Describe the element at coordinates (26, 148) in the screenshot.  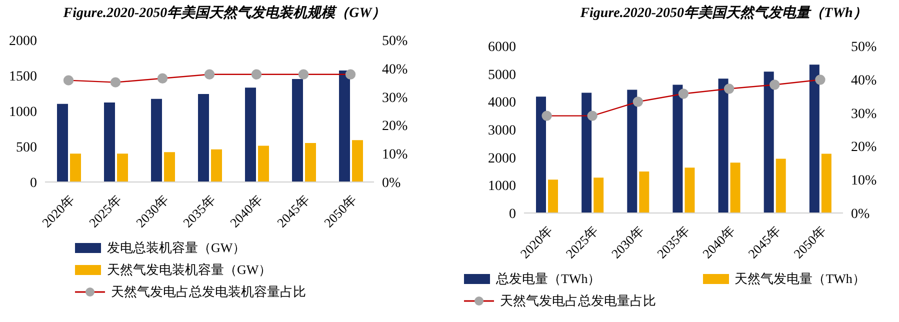
I see `y-tick-label: 500` at that location.